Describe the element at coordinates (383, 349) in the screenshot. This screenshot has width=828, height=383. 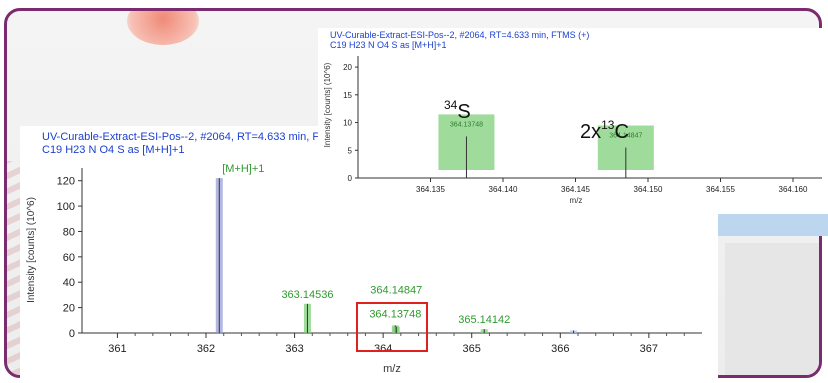
I see `main-x-tick-label: 364` at that location.